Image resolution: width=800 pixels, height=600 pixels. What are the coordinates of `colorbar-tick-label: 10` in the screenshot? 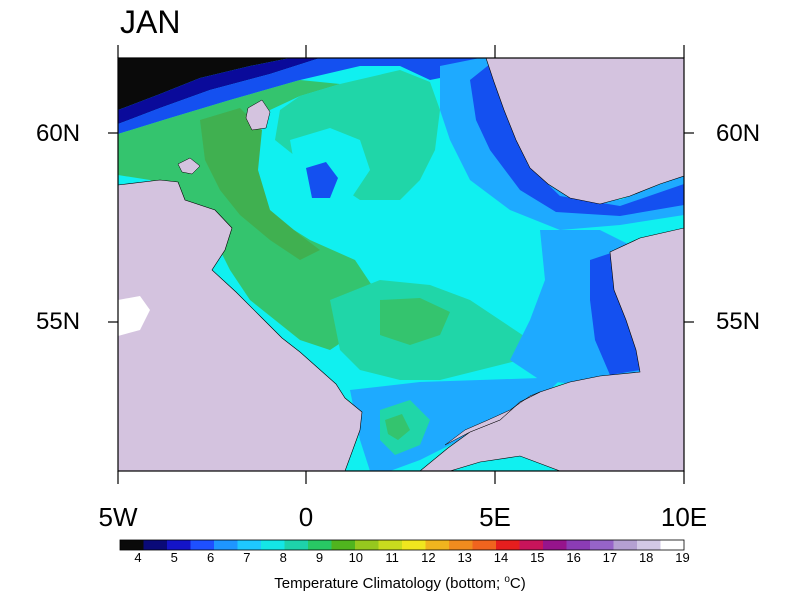 It's located at (356, 557).